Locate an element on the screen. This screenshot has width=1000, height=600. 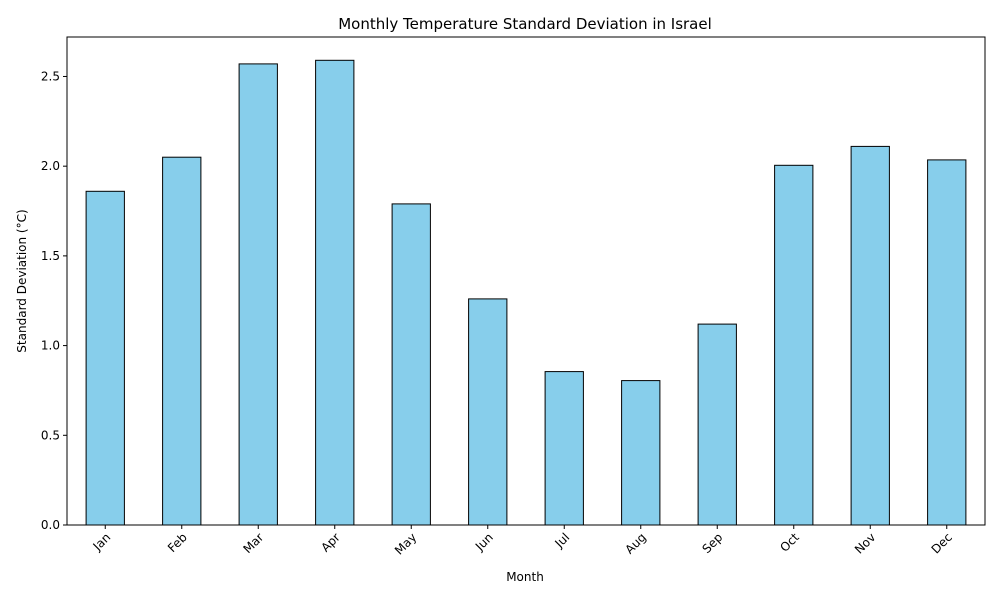
y-tick-label: 0.5 is located at coordinates (50, 435).